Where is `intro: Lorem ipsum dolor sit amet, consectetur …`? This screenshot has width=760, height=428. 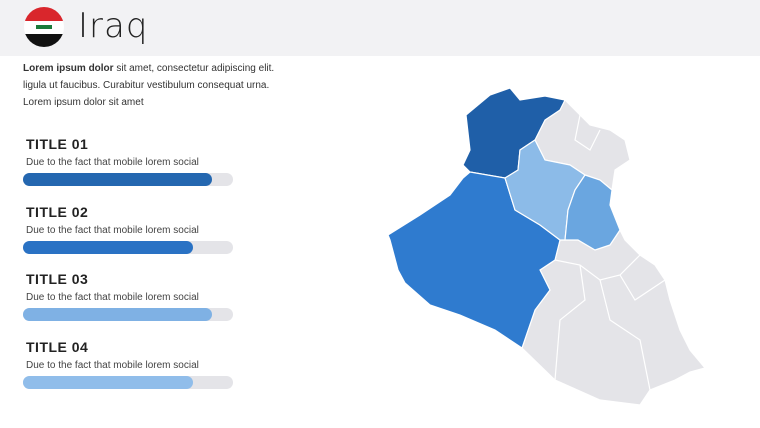 intro: Lorem ipsum dolor sit amet, consectetur … is located at coordinates (148, 85).